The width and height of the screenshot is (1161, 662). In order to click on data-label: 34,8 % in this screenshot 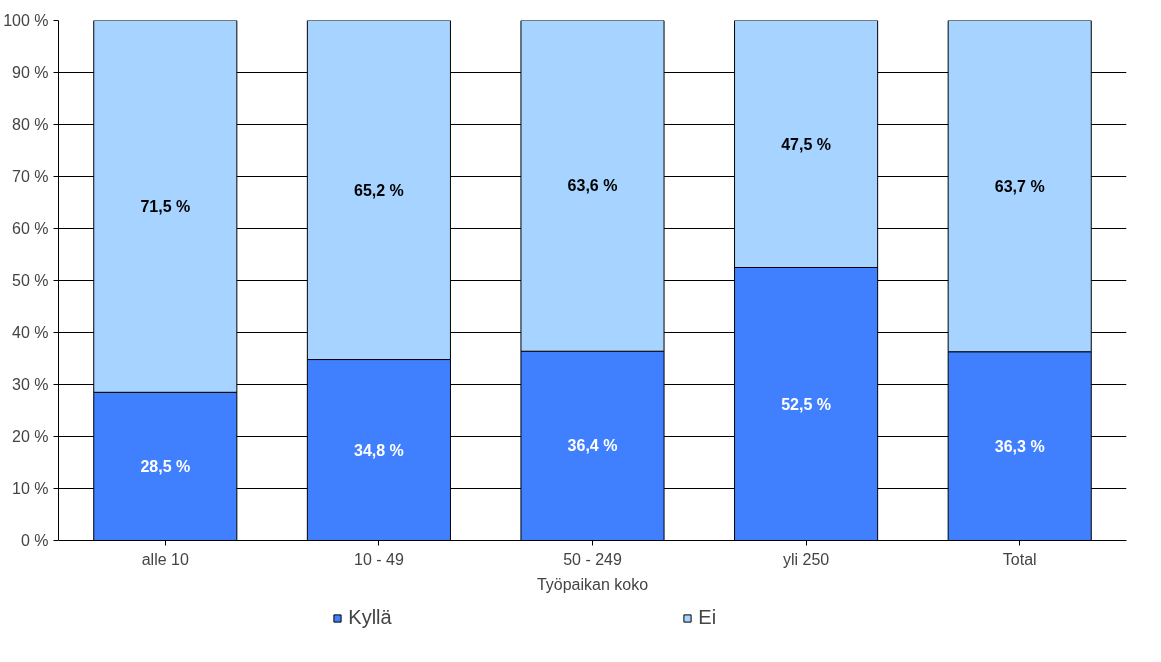, I will do `click(378, 450)`.